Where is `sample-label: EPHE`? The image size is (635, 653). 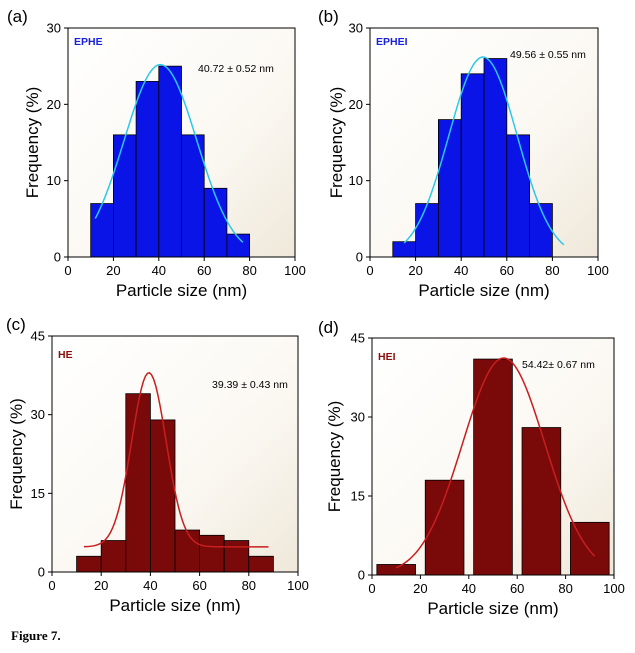
sample-label: EPHE is located at coordinates (88, 42).